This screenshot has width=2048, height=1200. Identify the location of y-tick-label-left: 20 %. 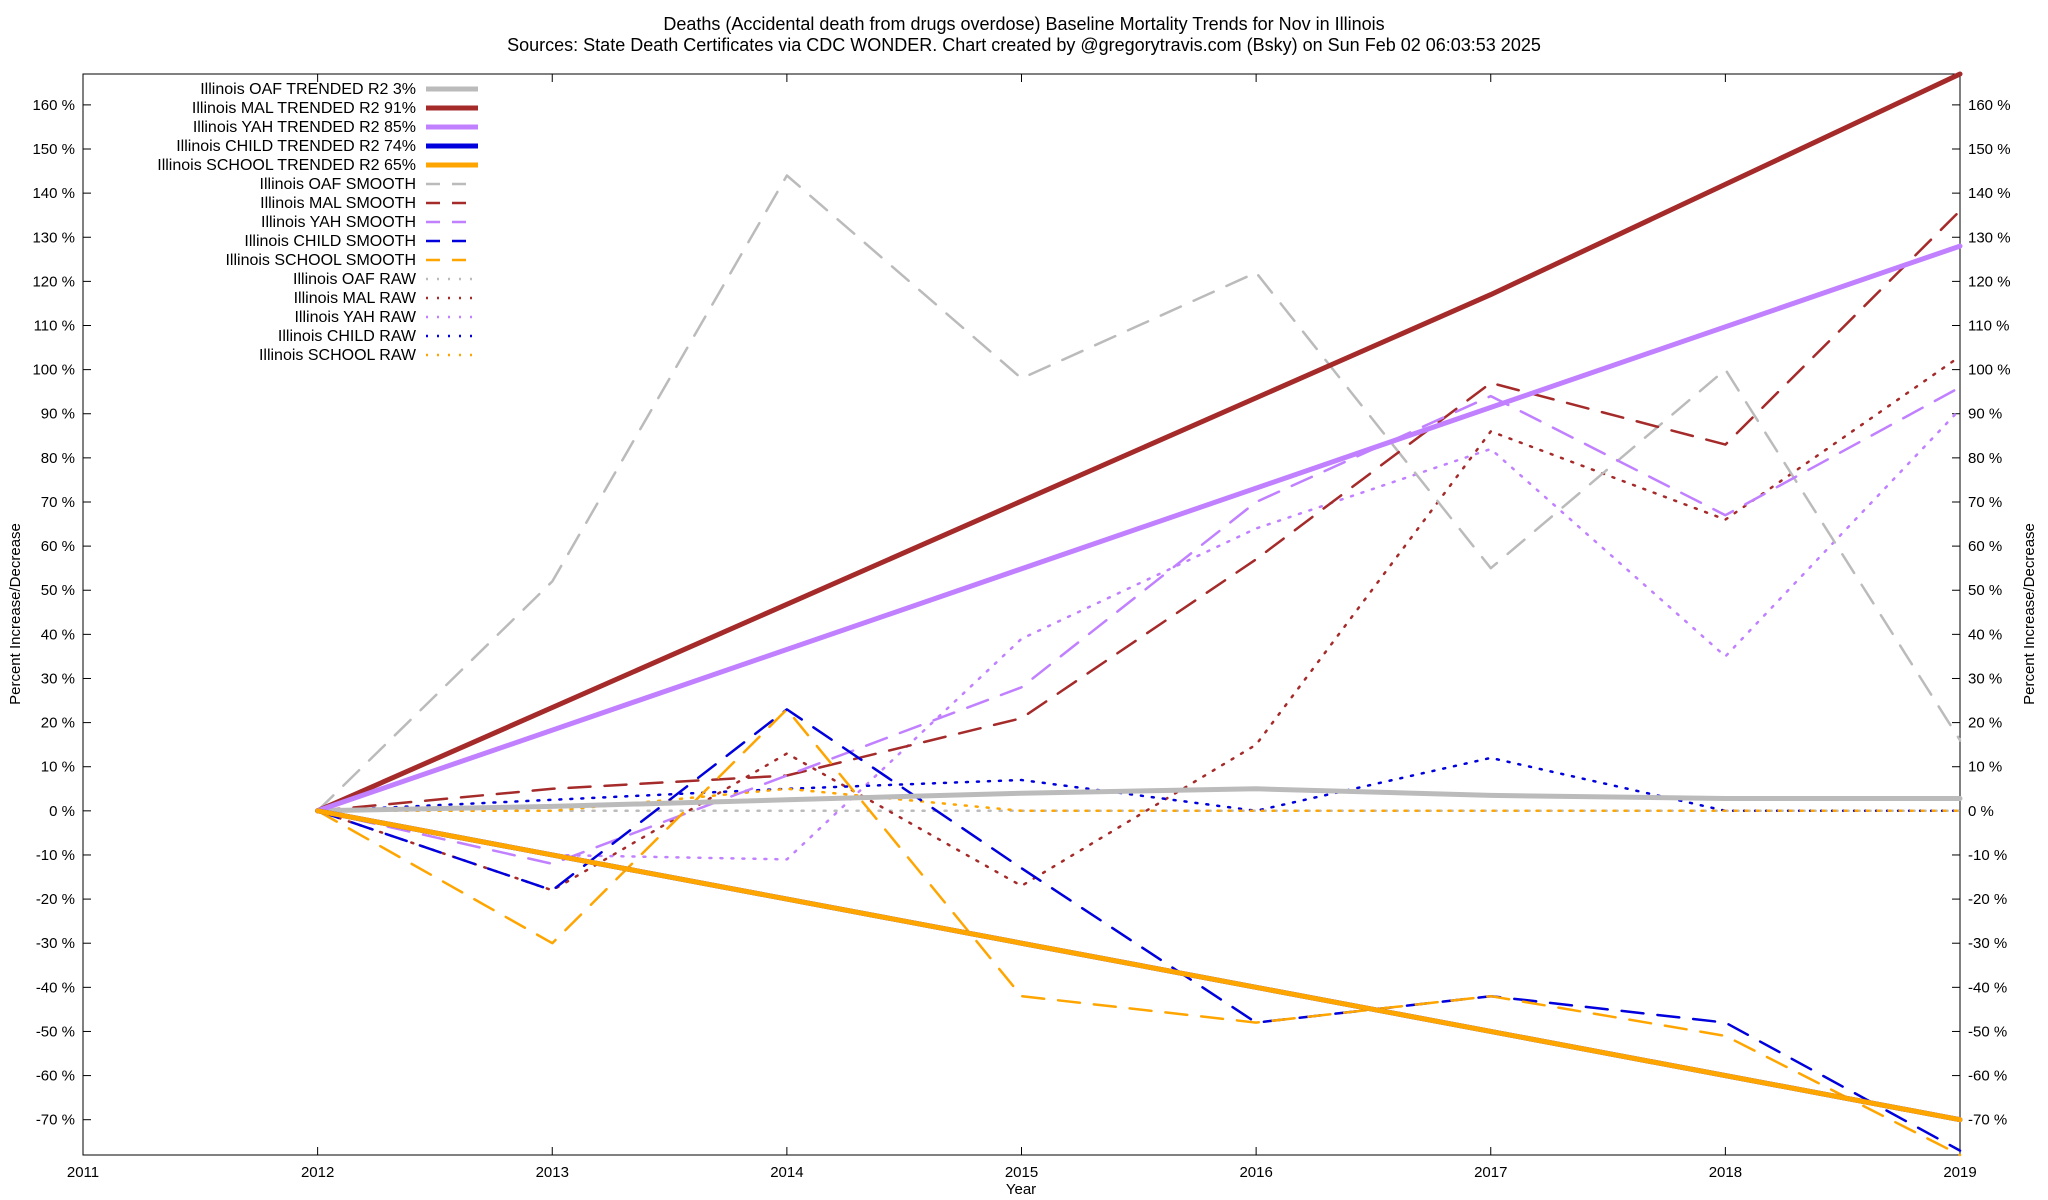
(58, 723).